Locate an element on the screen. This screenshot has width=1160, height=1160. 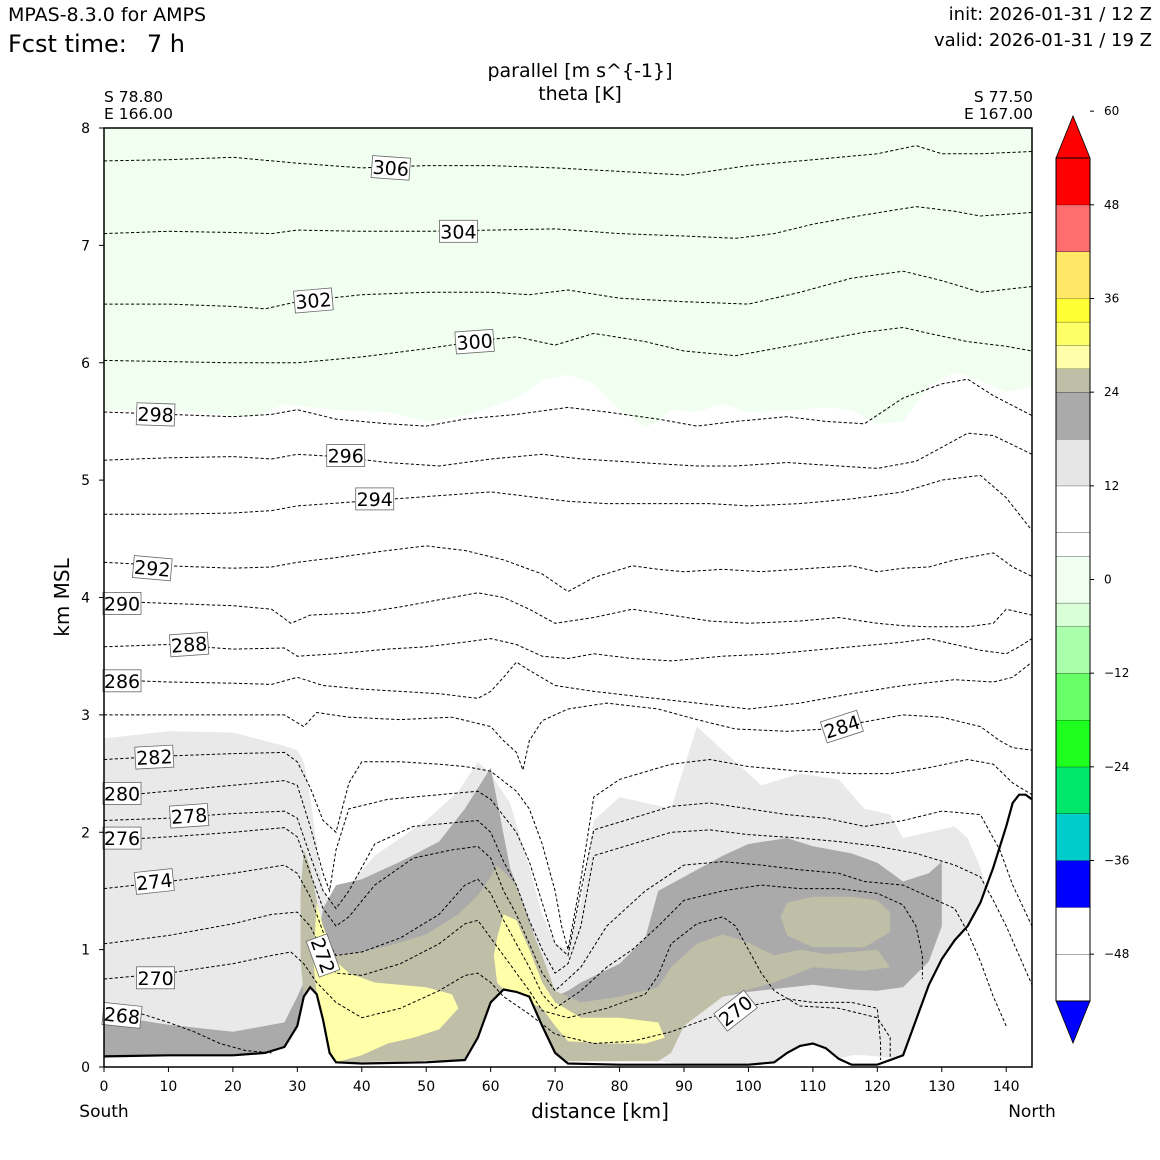
colorbar-tick-label: 36 is located at coordinates (1111, 299).